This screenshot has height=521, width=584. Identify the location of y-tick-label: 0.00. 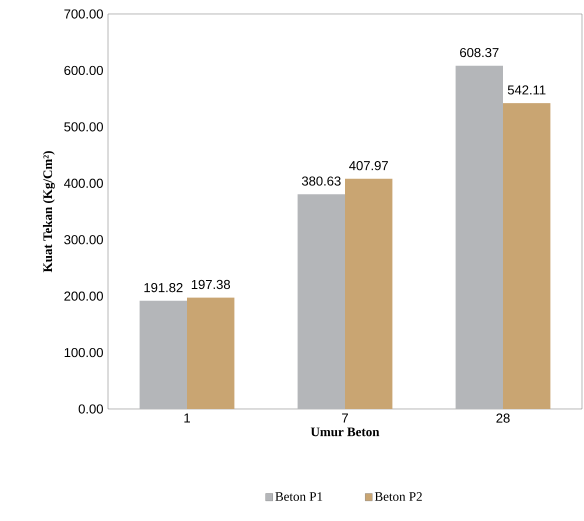
(90, 409).